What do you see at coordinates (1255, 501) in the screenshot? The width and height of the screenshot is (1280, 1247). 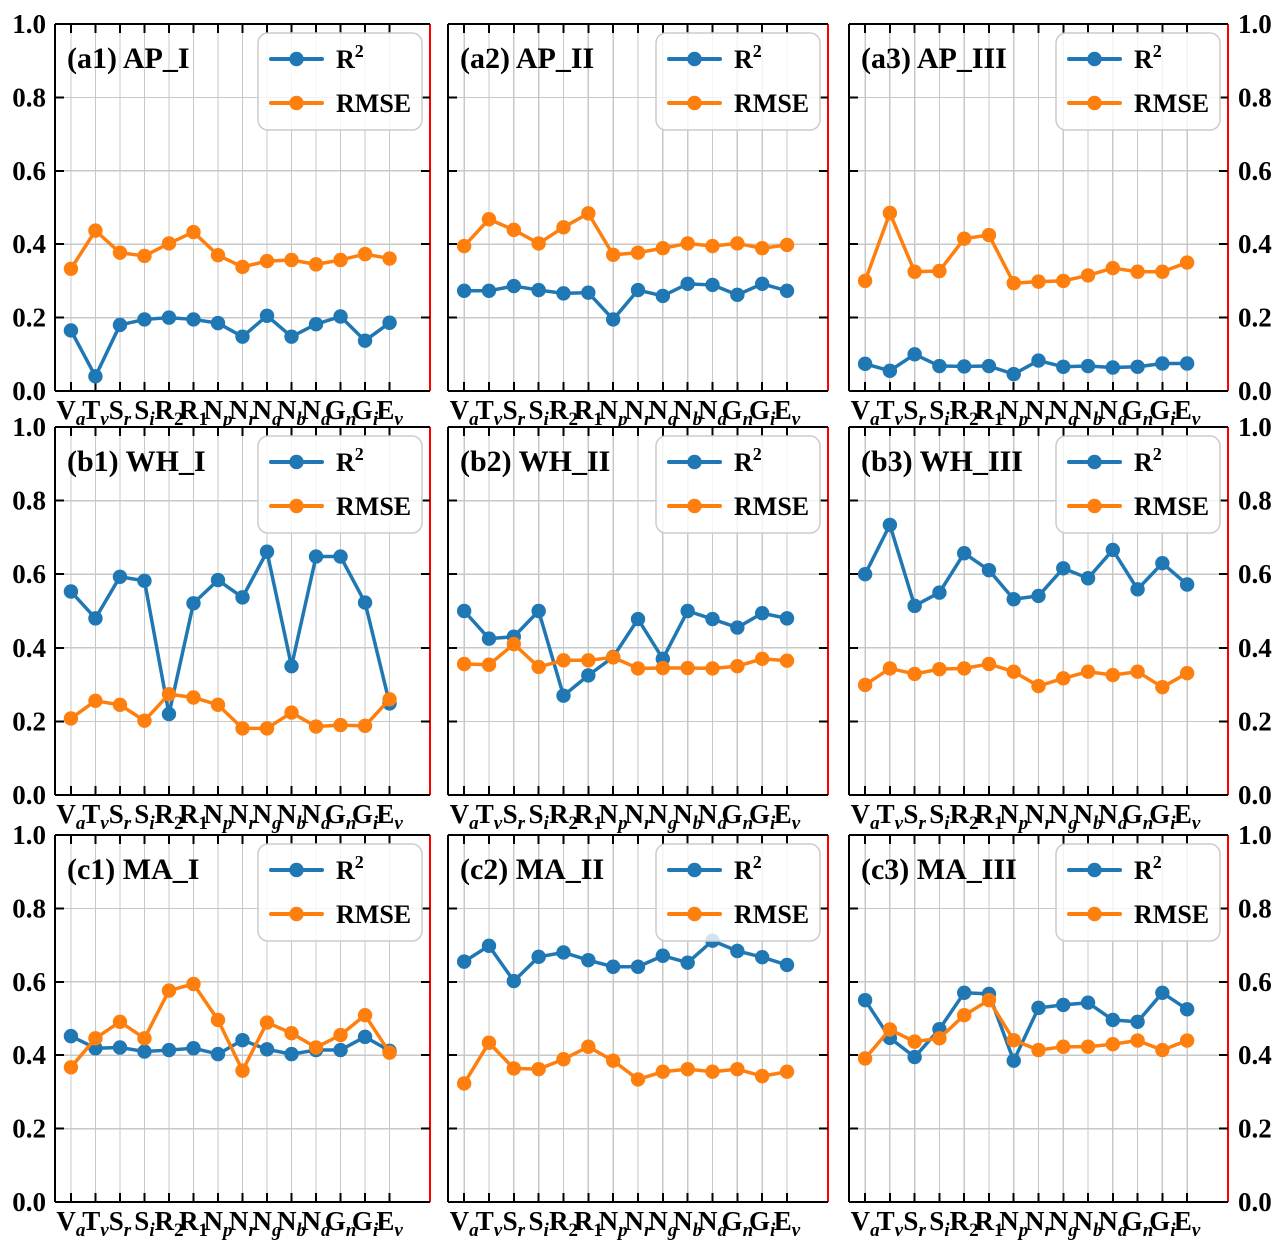 I see `y-tick-label: 0.8` at bounding box center [1255, 501].